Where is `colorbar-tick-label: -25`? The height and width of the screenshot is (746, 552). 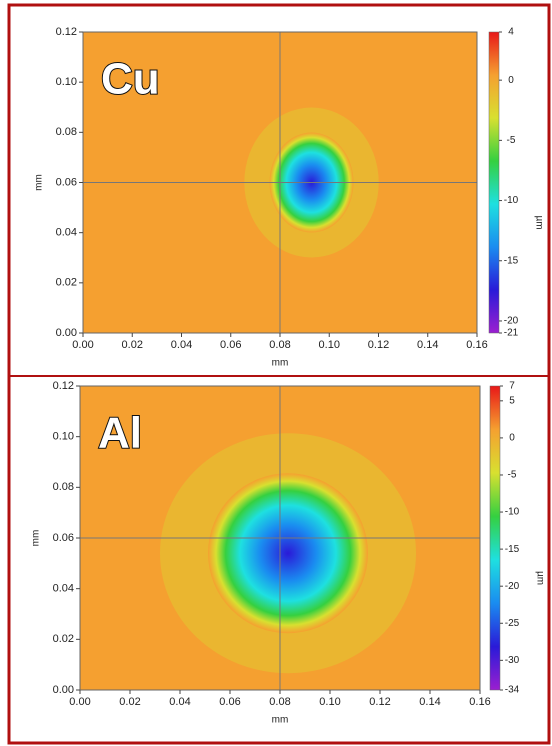 colorbar-tick-label: -25 is located at coordinates (512, 623).